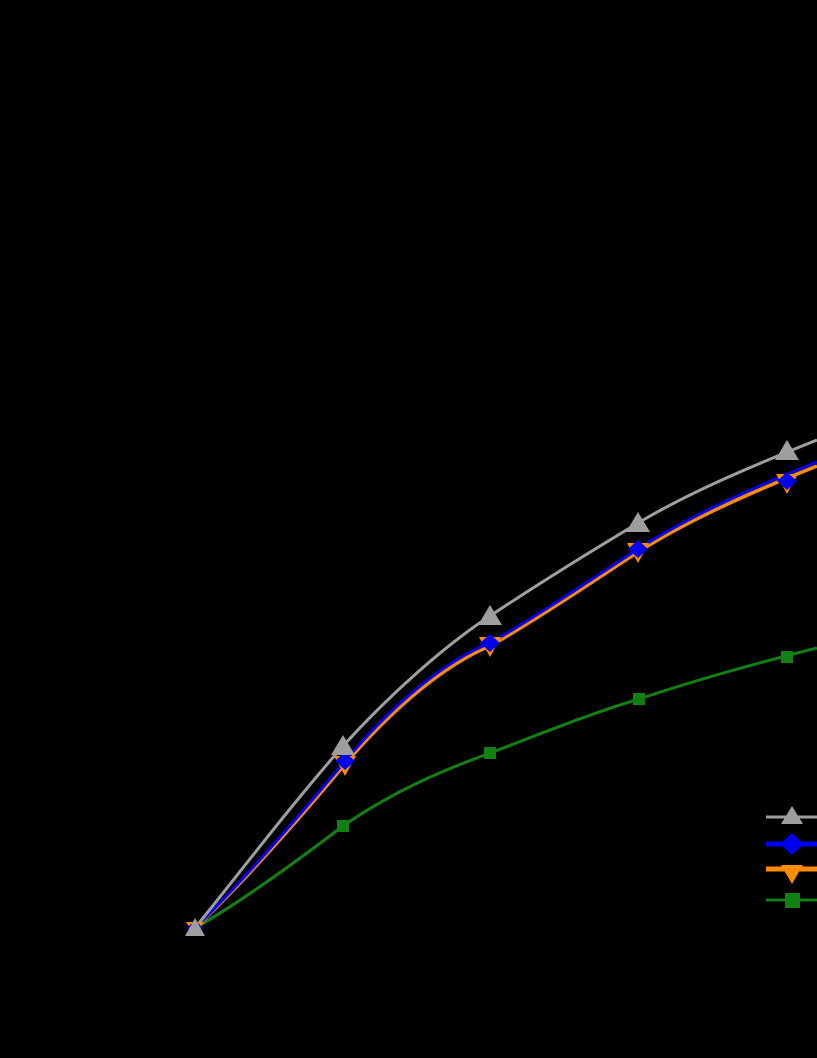 The width and height of the screenshot is (817, 1058). I want to click on legend-swatch-square-icon, so click(791, 900).